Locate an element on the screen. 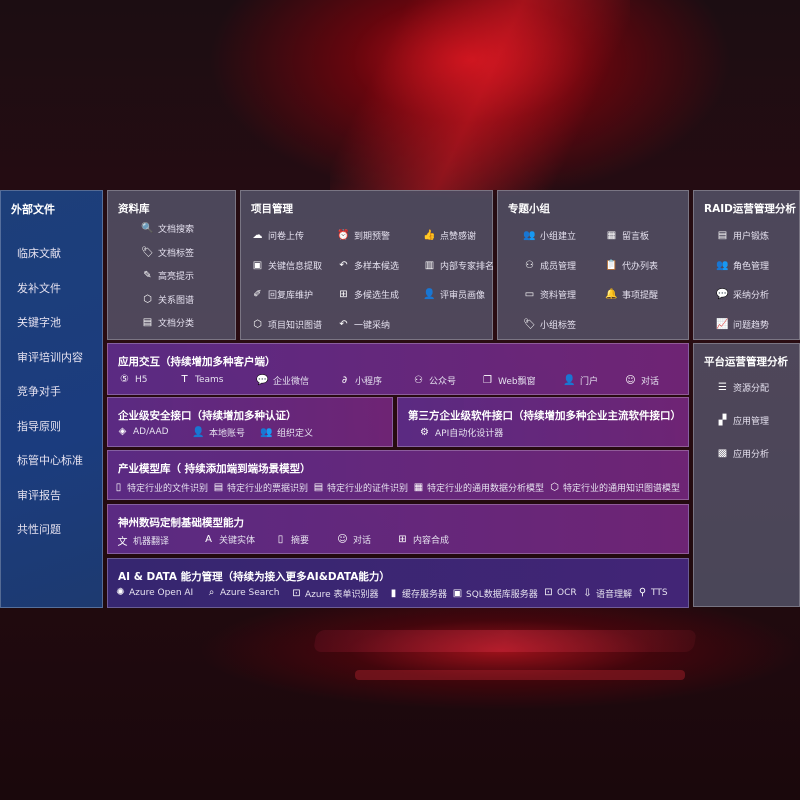  aidata-item: ✺ Azure Open AI is located at coordinates (153, 592).